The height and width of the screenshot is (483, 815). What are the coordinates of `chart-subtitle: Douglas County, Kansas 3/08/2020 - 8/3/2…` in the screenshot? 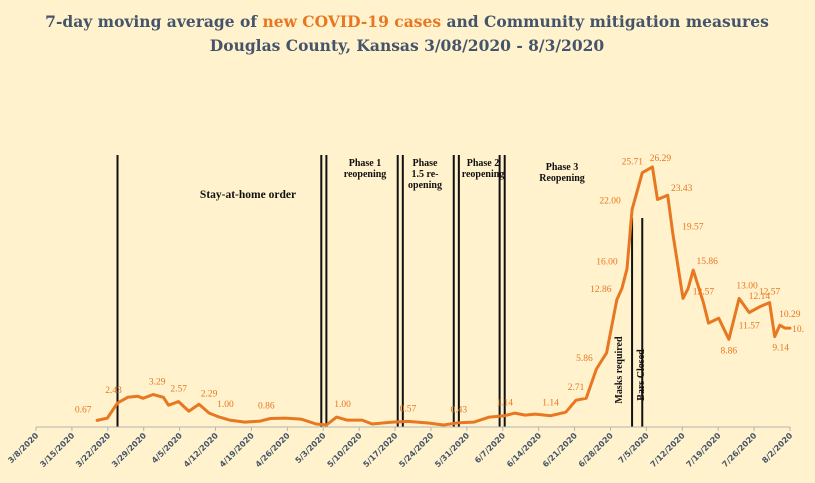 It's located at (407, 45).